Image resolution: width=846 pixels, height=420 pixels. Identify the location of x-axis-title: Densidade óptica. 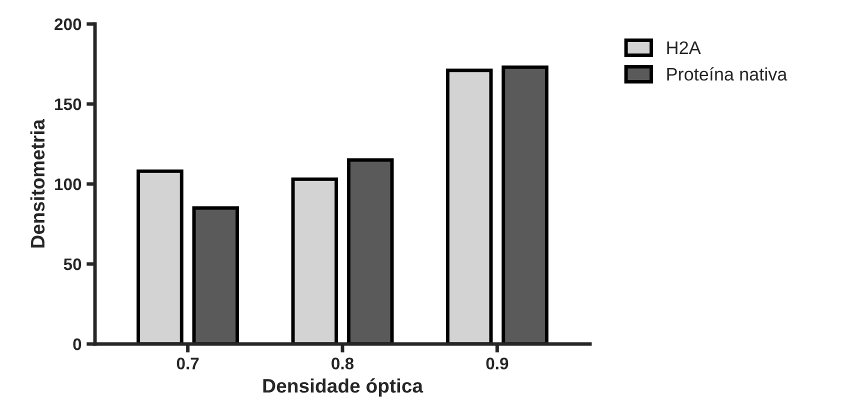
(343, 387).